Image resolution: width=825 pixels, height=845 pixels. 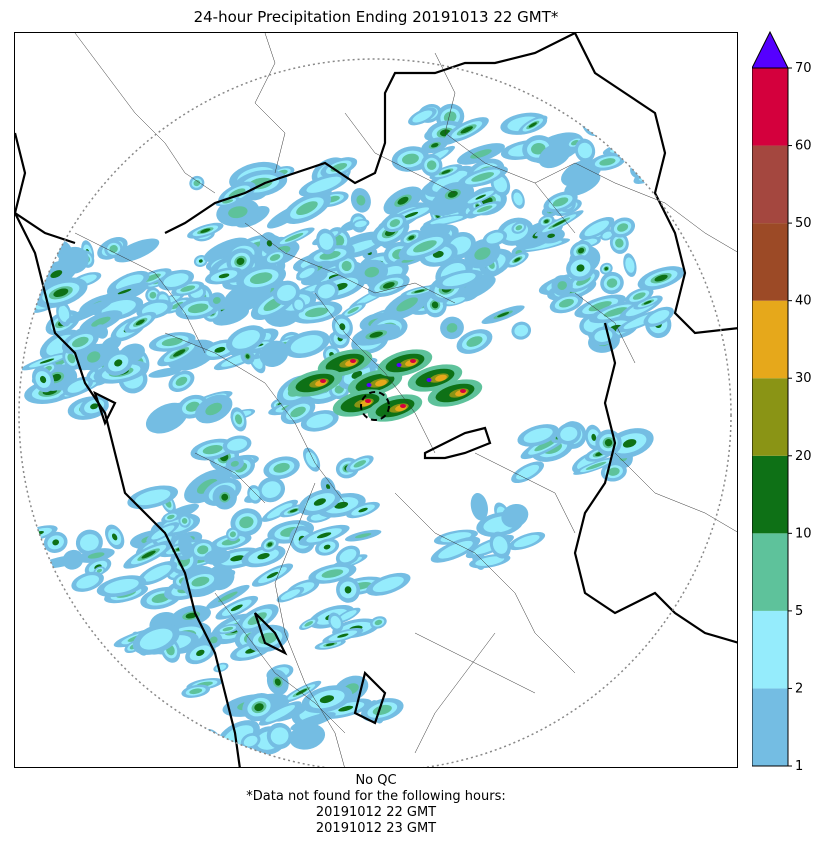 I want to click on colorbar-tick-label: 70, so click(x=803, y=68).